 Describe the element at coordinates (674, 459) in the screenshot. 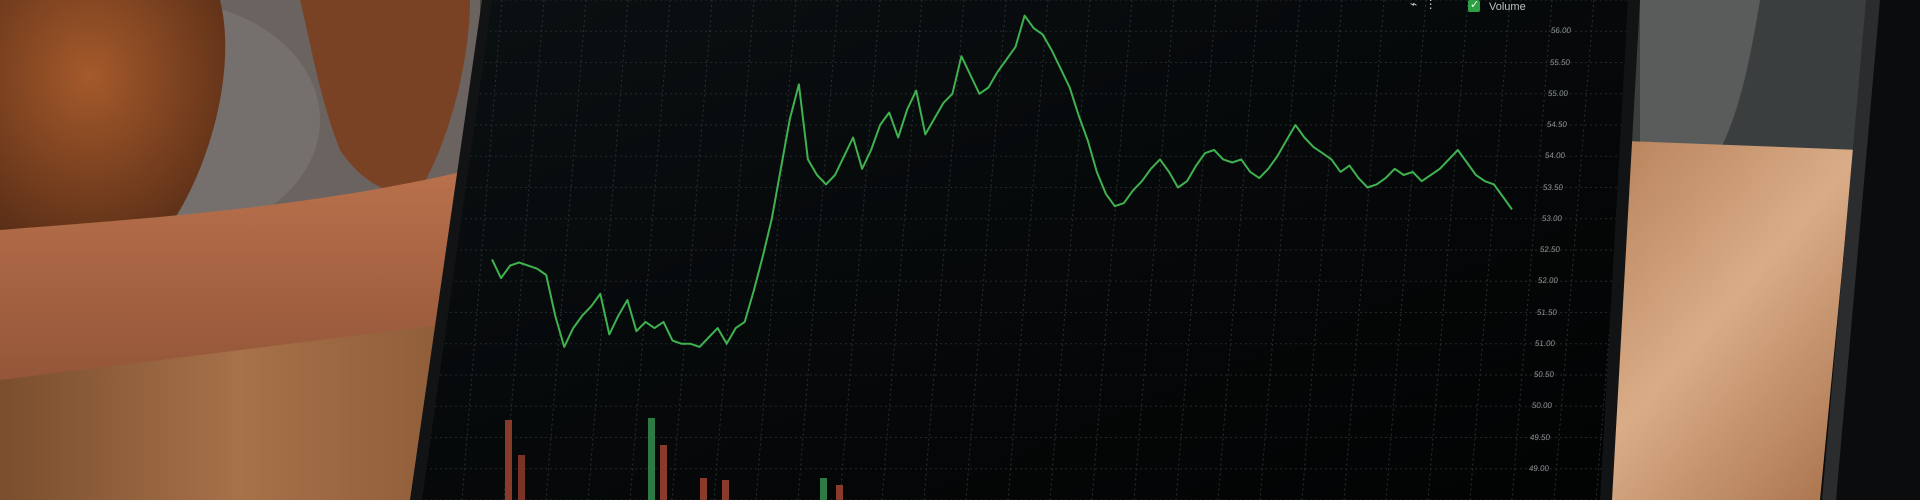

I see `volume-bars` at that location.